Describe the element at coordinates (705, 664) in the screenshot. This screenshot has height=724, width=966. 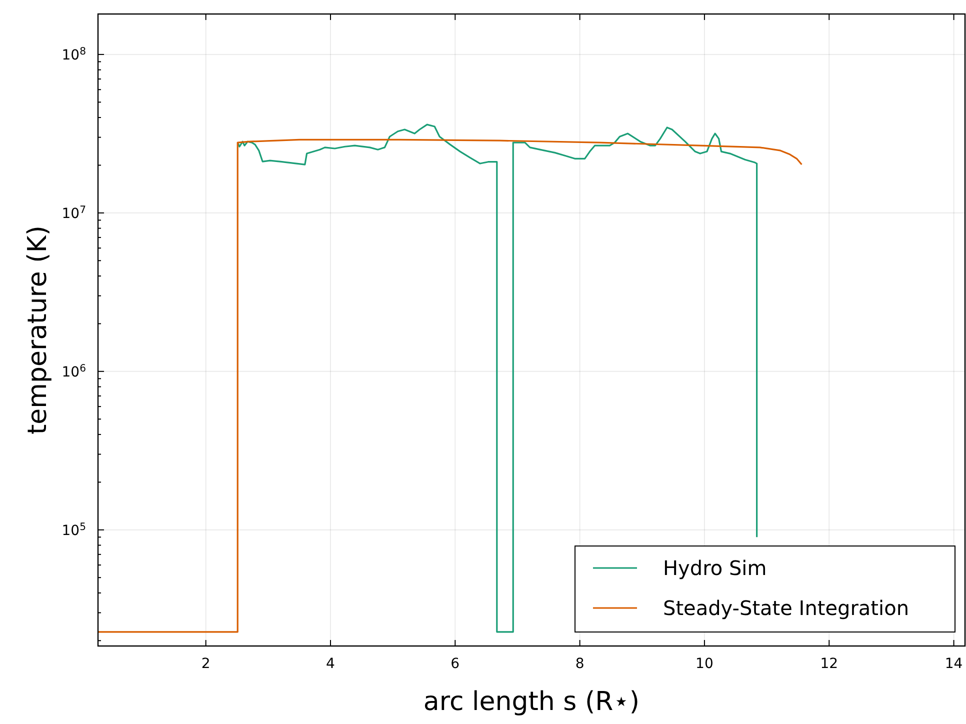
I see `x-tick-label: 10` at that location.